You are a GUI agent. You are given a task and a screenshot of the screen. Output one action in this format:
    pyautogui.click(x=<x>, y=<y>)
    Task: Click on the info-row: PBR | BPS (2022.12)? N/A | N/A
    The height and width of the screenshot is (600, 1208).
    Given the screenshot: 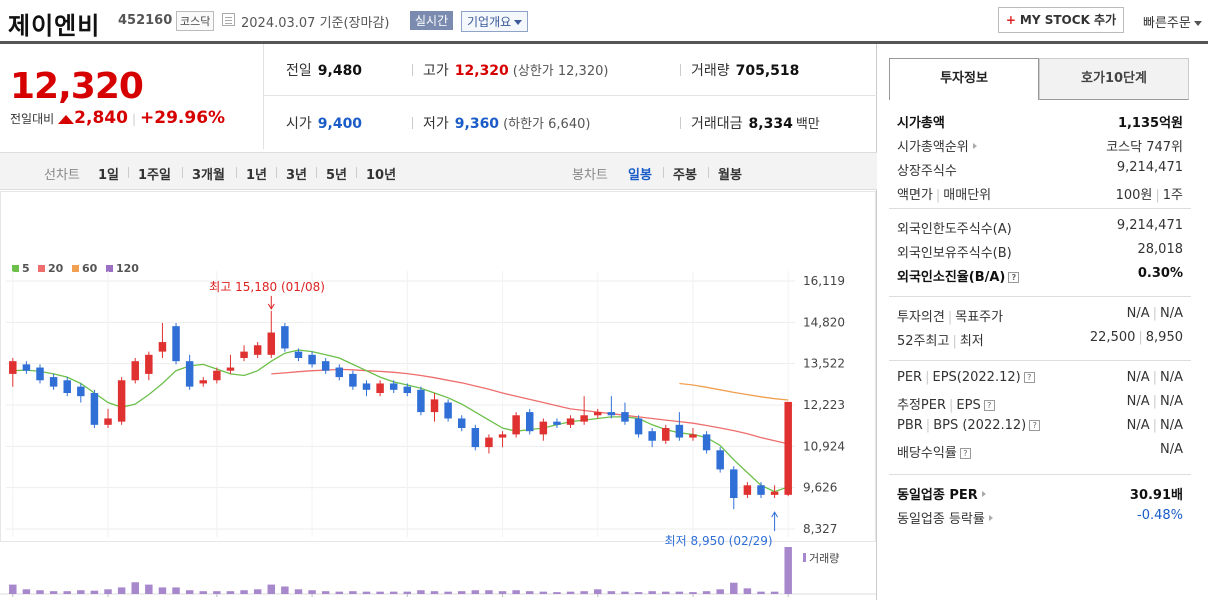 What is the action you would take?
    pyautogui.click(x=1040, y=427)
    